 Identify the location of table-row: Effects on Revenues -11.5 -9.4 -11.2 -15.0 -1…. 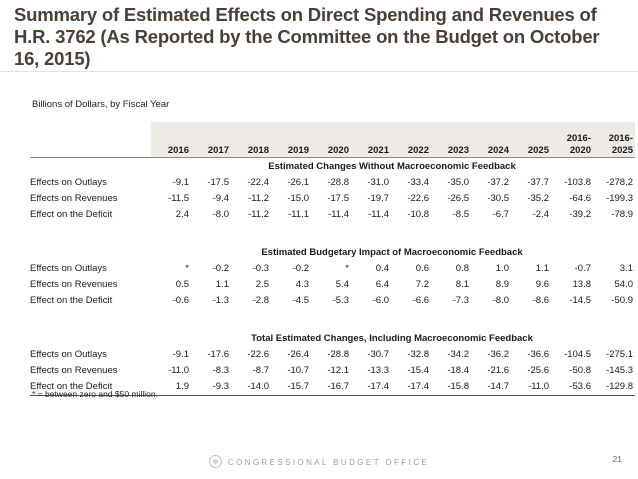
(332, 199).